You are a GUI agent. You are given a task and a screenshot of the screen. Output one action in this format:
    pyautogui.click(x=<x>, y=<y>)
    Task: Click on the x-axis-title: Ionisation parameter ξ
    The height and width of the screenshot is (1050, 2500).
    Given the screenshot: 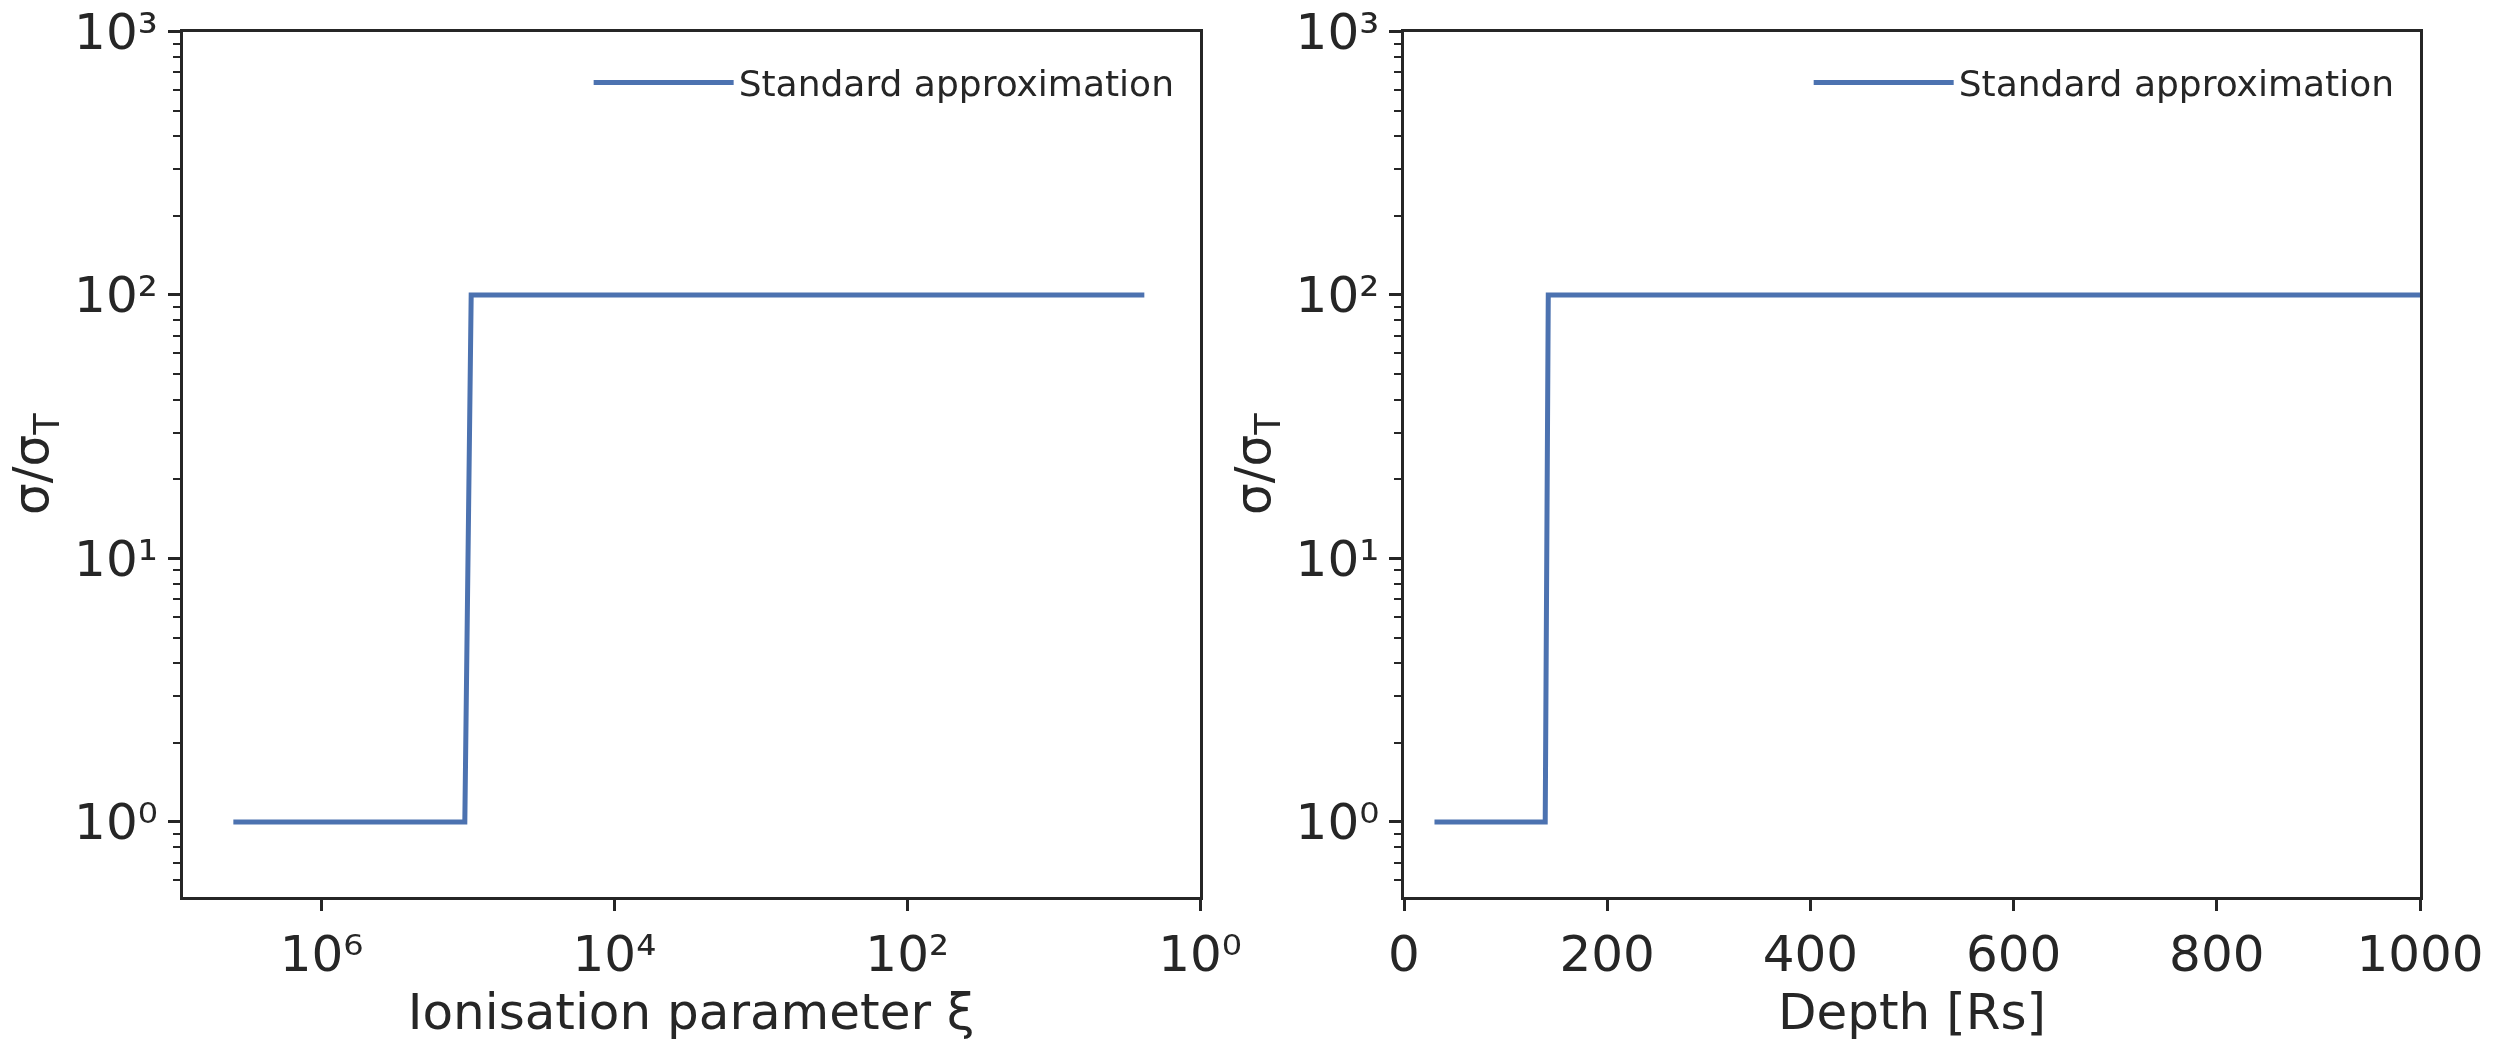 What is the action you would take?
    pyautogui.click(x=691, y=1012)
    